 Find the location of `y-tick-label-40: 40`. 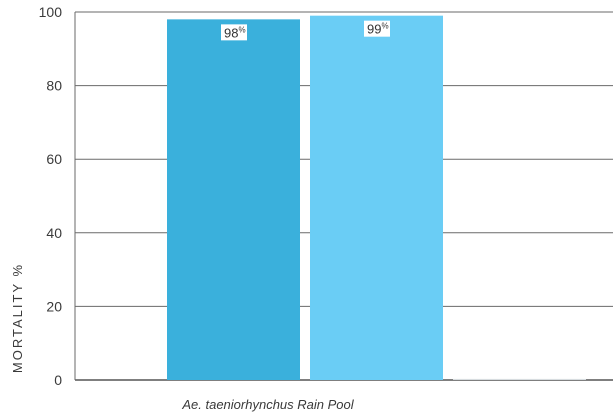

y-tick-label-40: 40 is located at coordinates (54, 233).